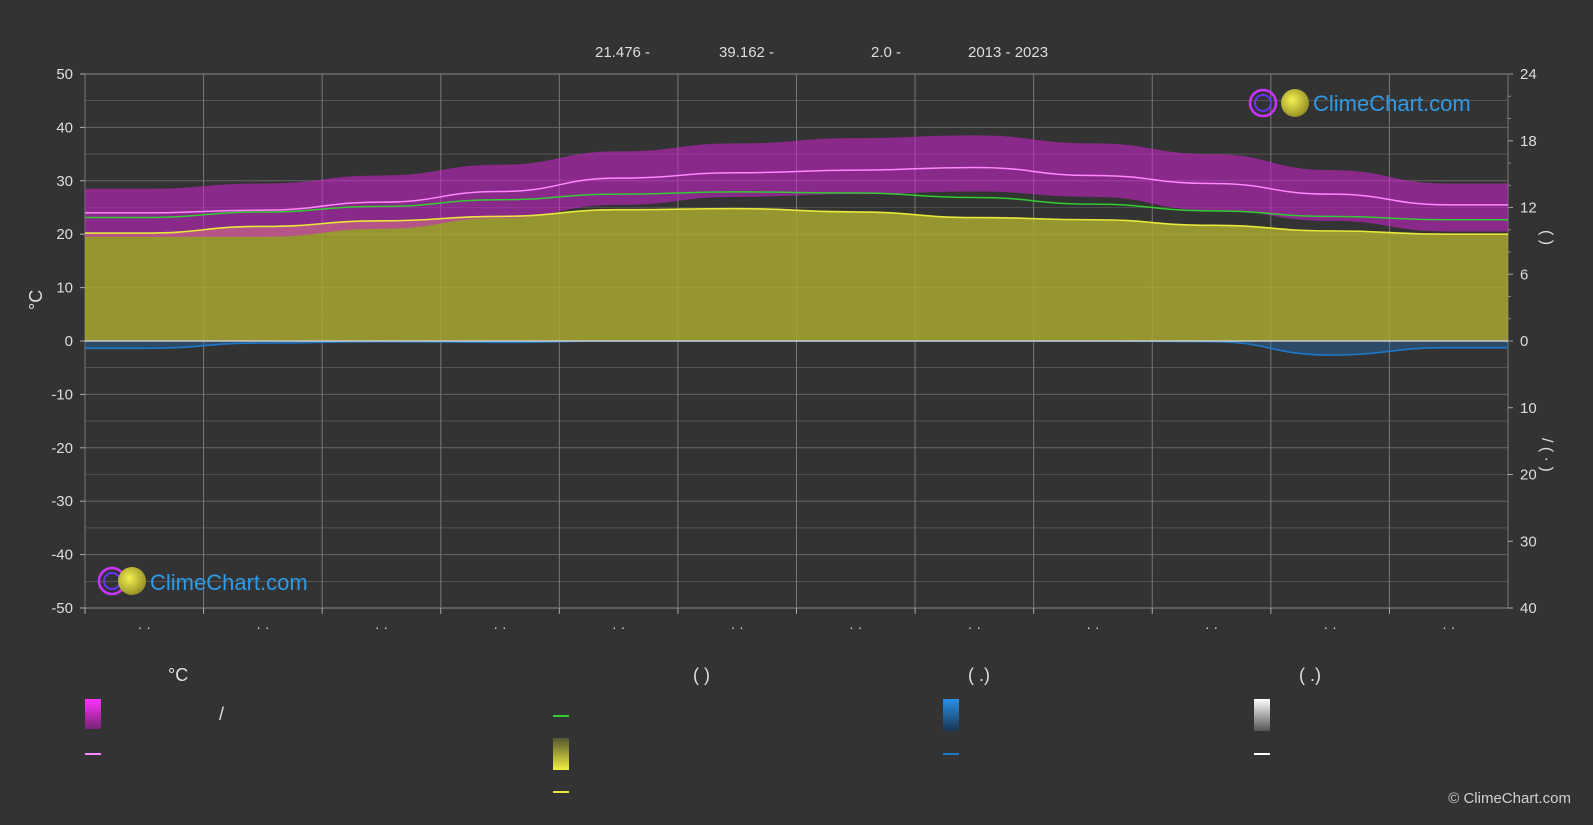 This screenshot has height=825, width=1593. What do you see at coordinates (1528, 208) in the screenshot?
I see `right-axis-top-tick-label: 12` at bounding box center [1528, 208].